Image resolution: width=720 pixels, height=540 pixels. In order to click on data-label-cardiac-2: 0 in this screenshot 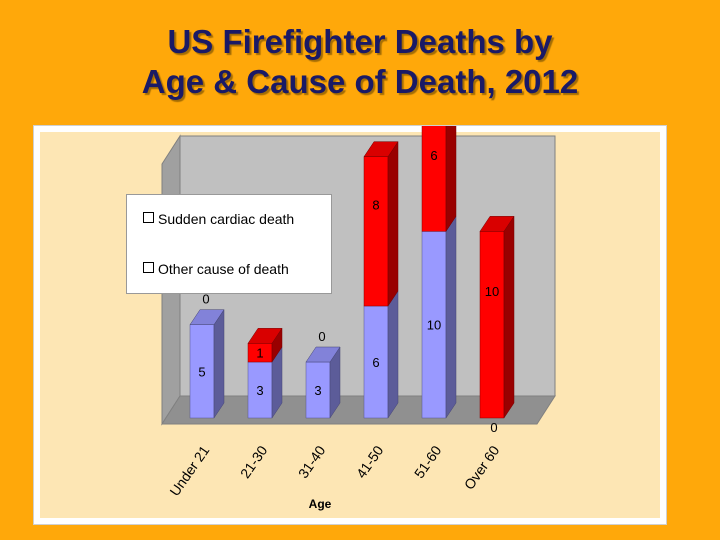, I will do `click(321, 336)`.